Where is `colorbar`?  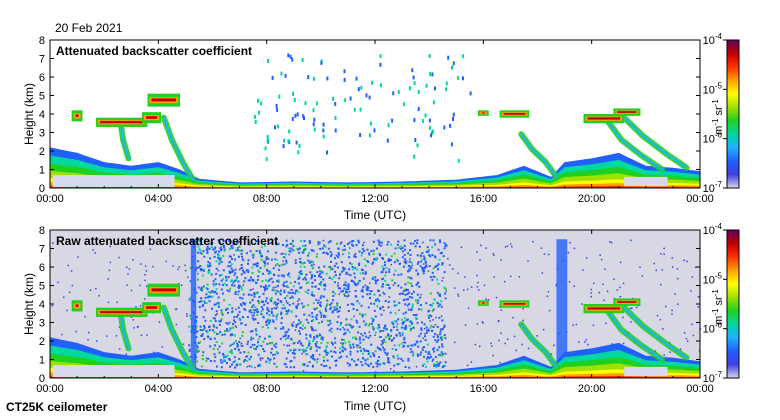 colorbar is located at coordinates (733, 304).